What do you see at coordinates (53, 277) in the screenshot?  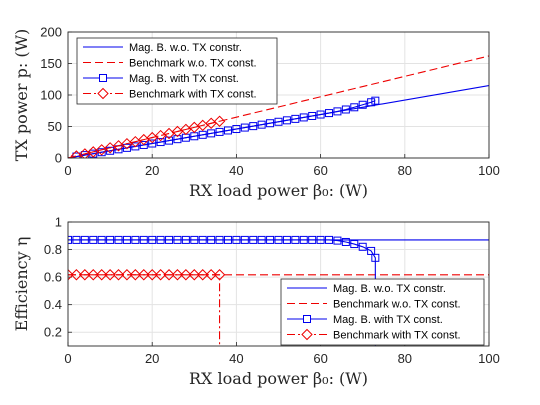 I see `y-tick-label: 0.6` at bounding box center [53, 277].